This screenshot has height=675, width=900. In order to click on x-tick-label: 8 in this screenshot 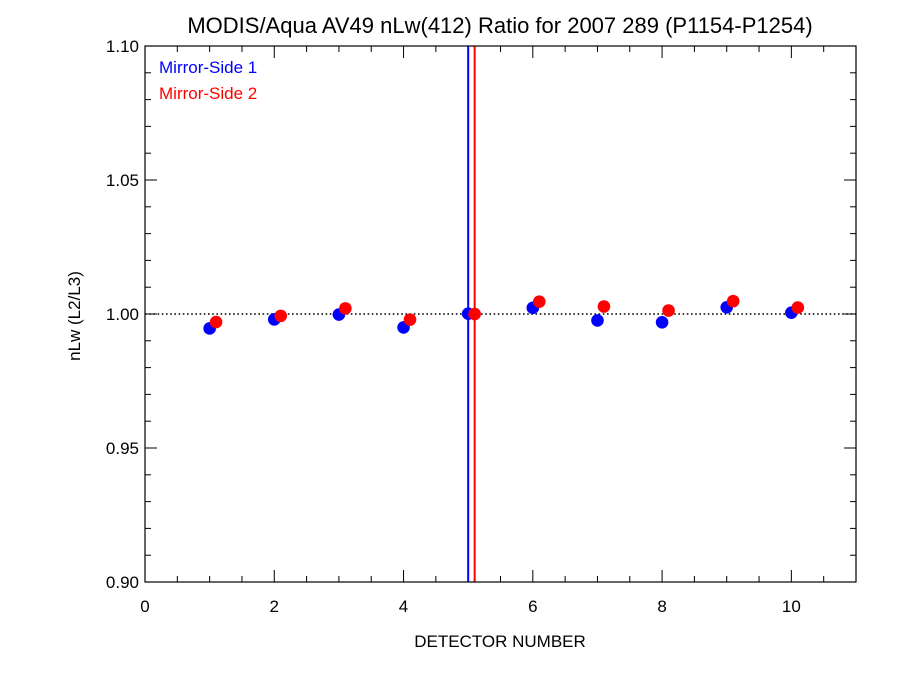, I will do `click(661, 606)`.